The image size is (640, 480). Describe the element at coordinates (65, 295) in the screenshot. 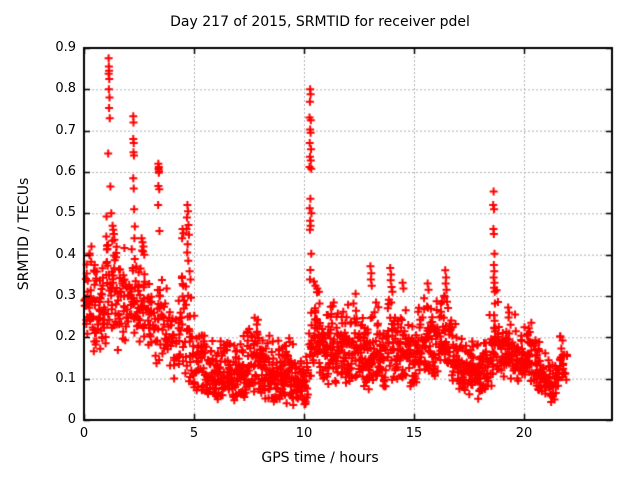

I see `y-tick-label: 0.3` at that location.